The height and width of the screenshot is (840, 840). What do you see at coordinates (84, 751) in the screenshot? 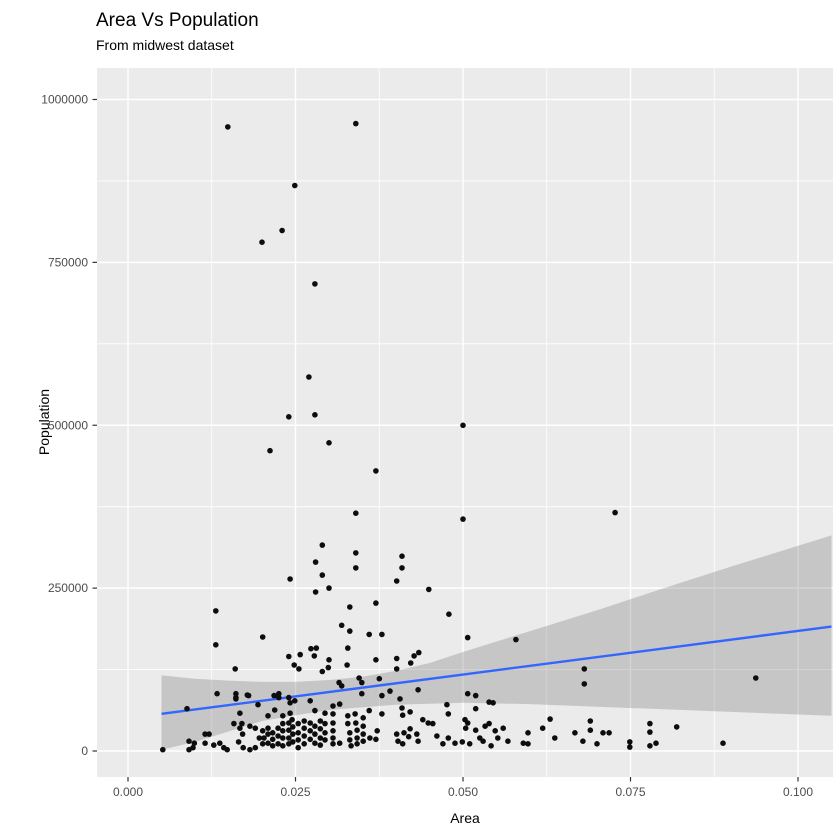
I see `y-tick-label: 0` at bounding box center [84, 751].